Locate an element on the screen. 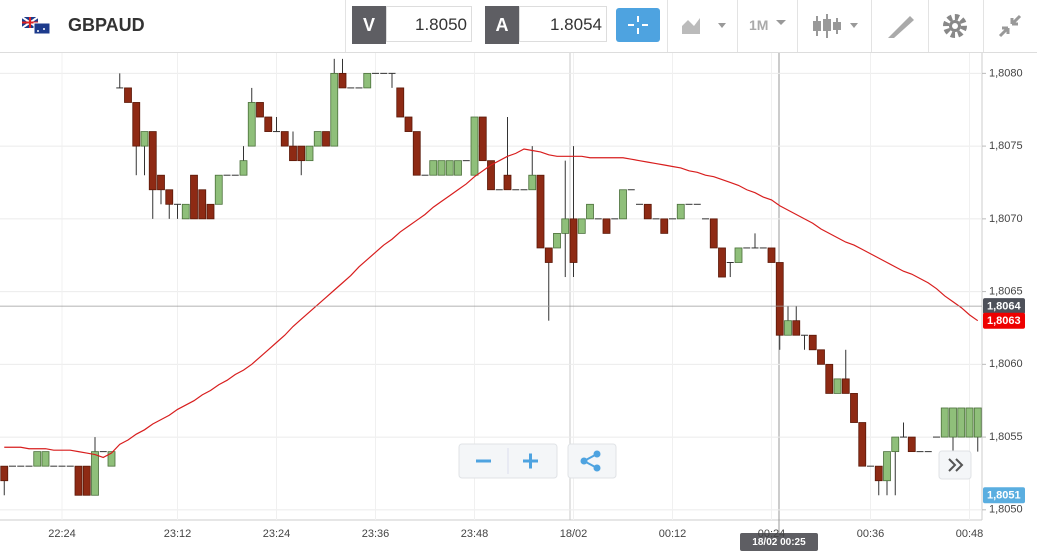 This screenshot has width=1037, height=554. settings-button is located at coordinates (955, 26).